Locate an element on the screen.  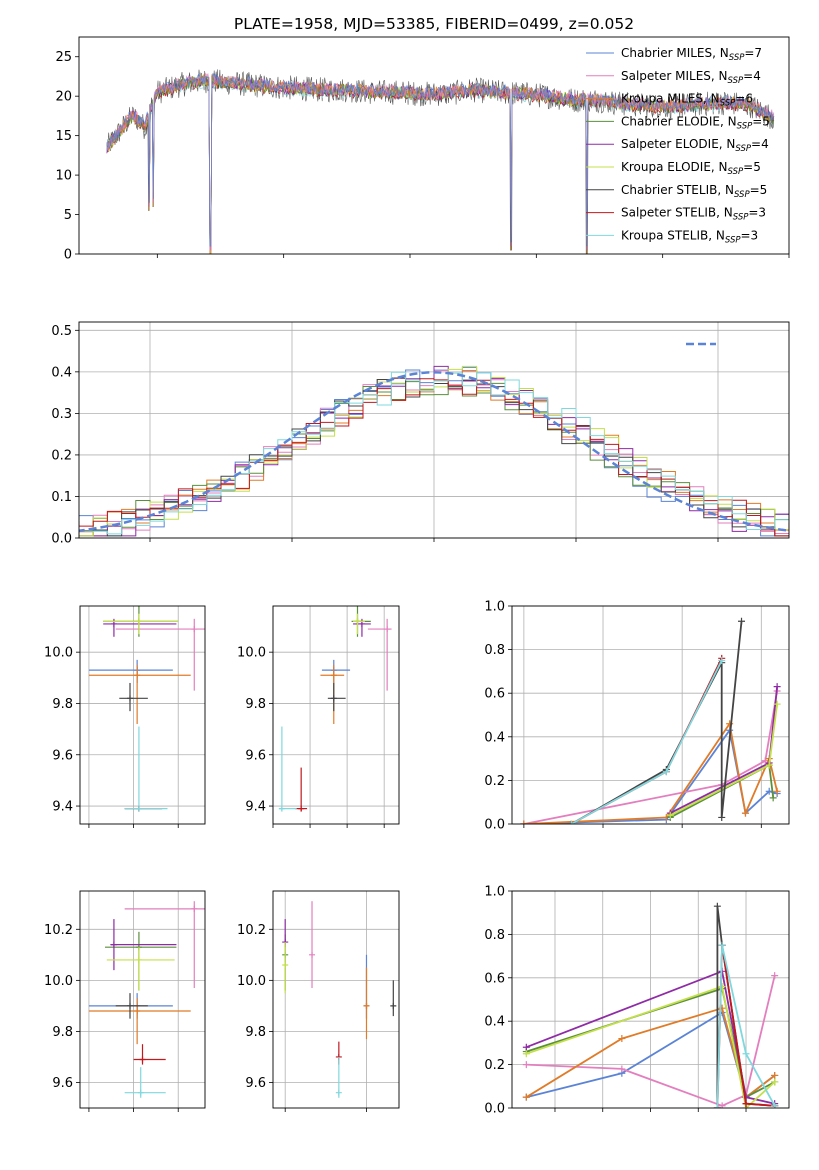
spectrum-lines is located at coordinates (440, 161).